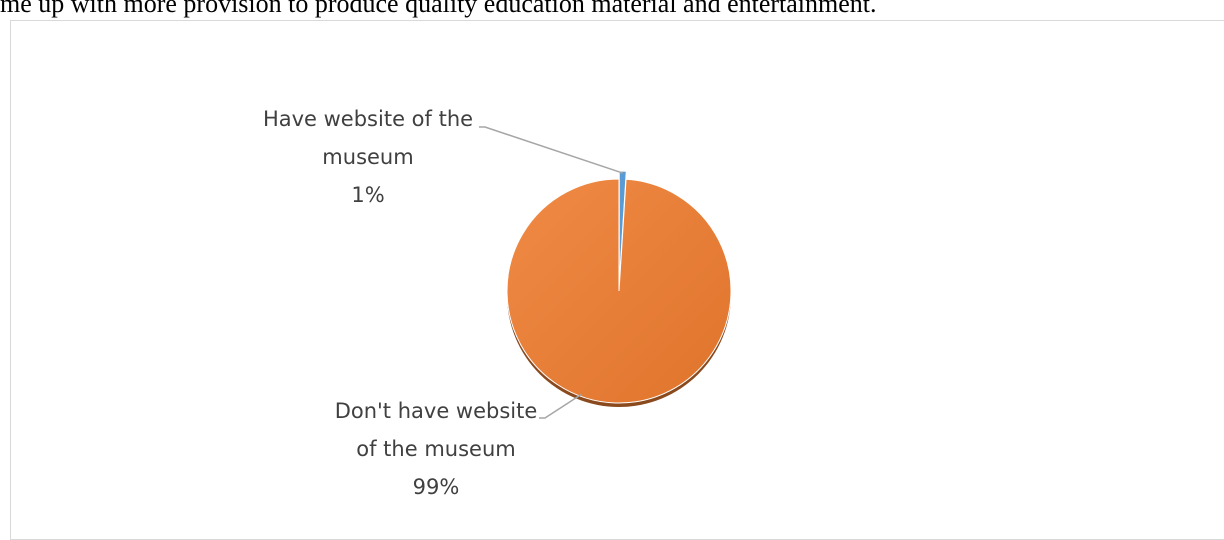 The image size is (1224, 540). Describe the element at coordinates (436, 487) in the screenshot. I see `slice-label-2-line-3: 99%` at that location.